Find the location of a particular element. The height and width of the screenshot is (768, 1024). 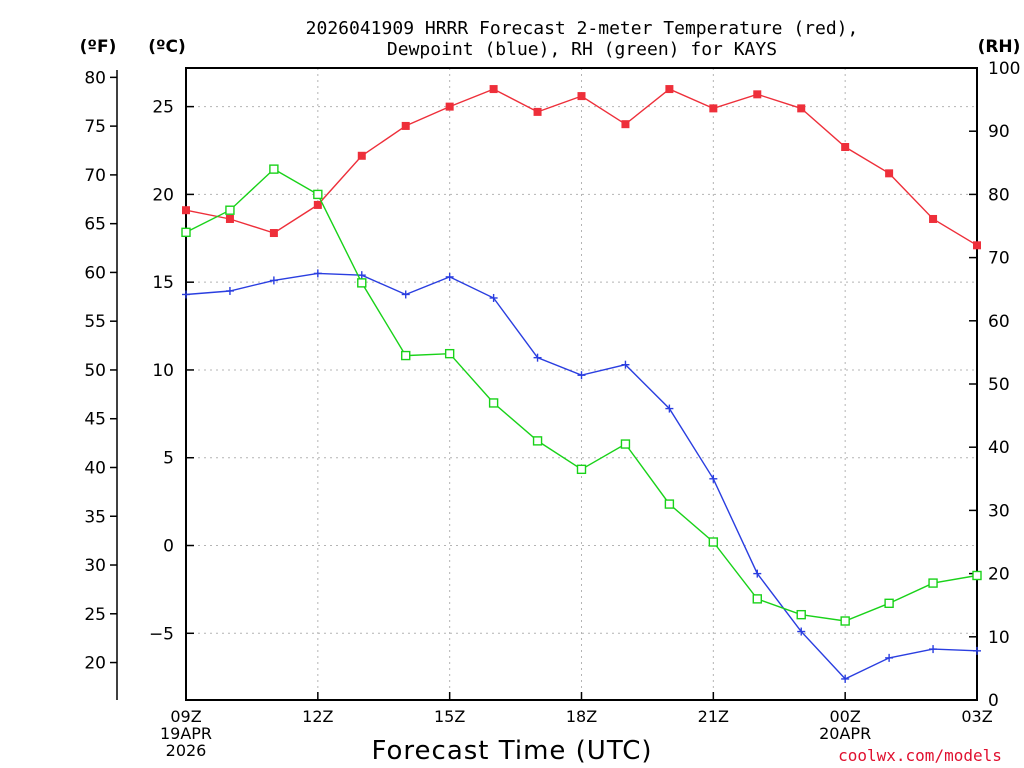

fahrenheit-tick-label: 30 is located at coordinates (95, 566).